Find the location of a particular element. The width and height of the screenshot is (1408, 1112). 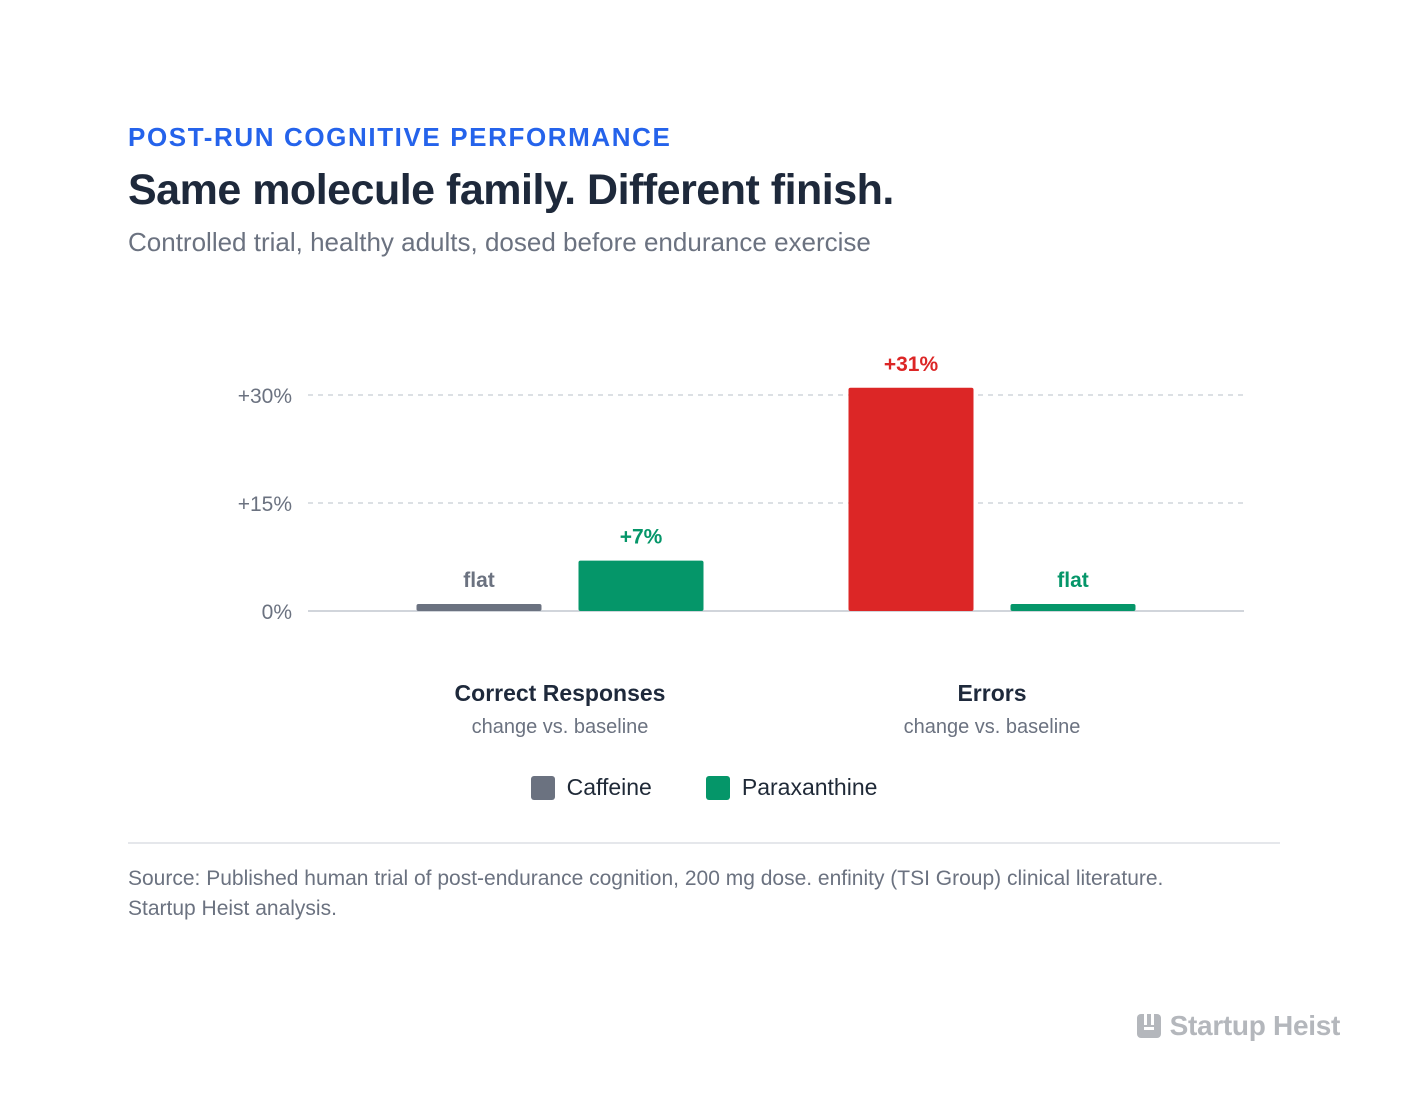

legend-swatch-paraxanthine is located at coordinates (717, 787).